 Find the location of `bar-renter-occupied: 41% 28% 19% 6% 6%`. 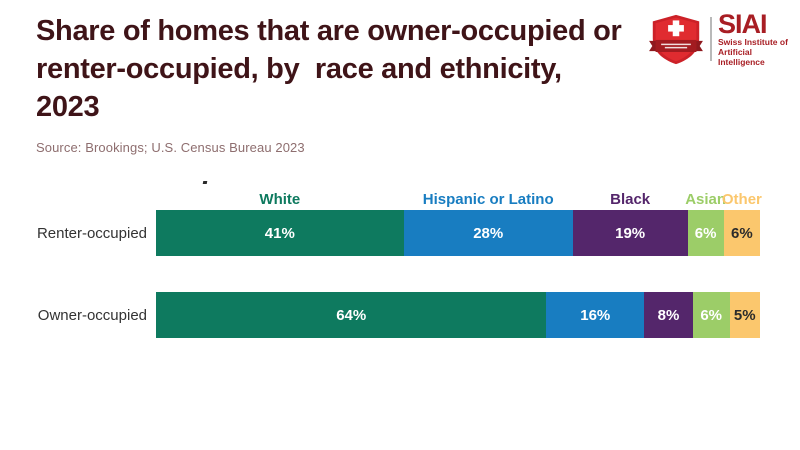

bar-renter-occupied: 41% 28% 19% 6% 6% is located at coordinates (458, 233).